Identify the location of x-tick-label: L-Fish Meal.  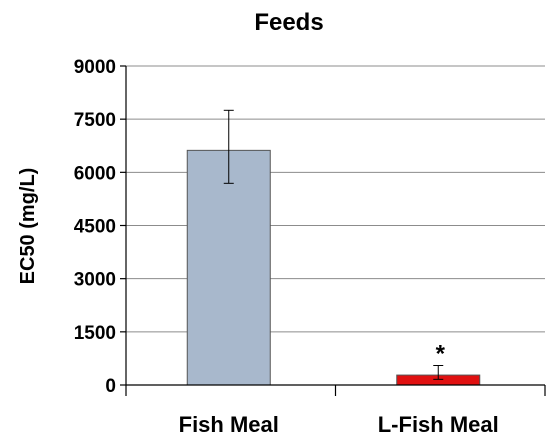
(438, 424).